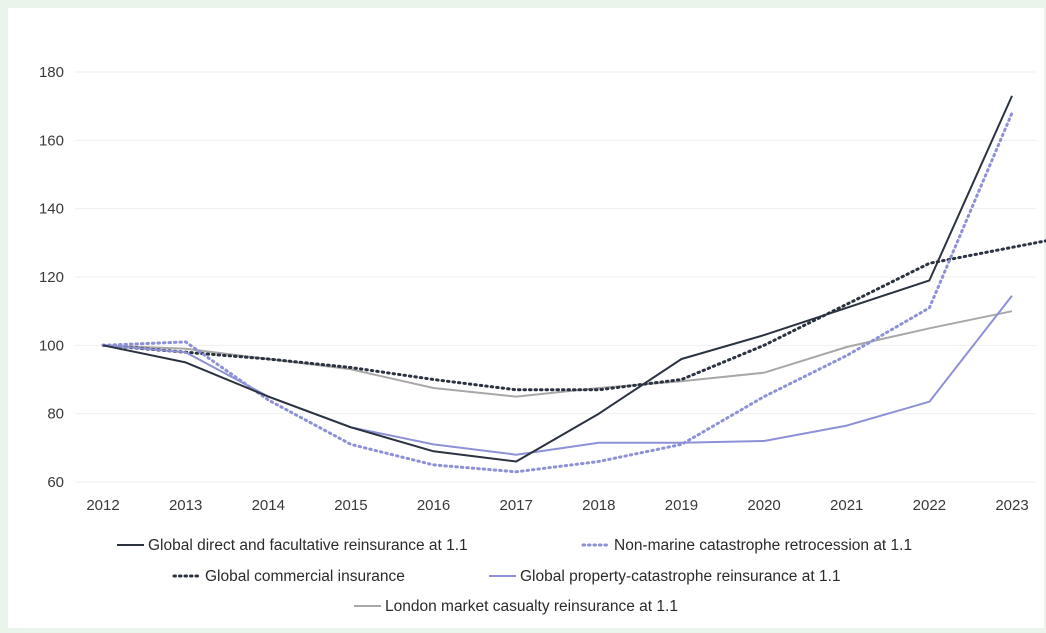 The image size is (1046, 633). What do you see at coordinates (55, 414) in the screenshot?
I see `y-tick-label: 80` at bounding box center [55, 414].